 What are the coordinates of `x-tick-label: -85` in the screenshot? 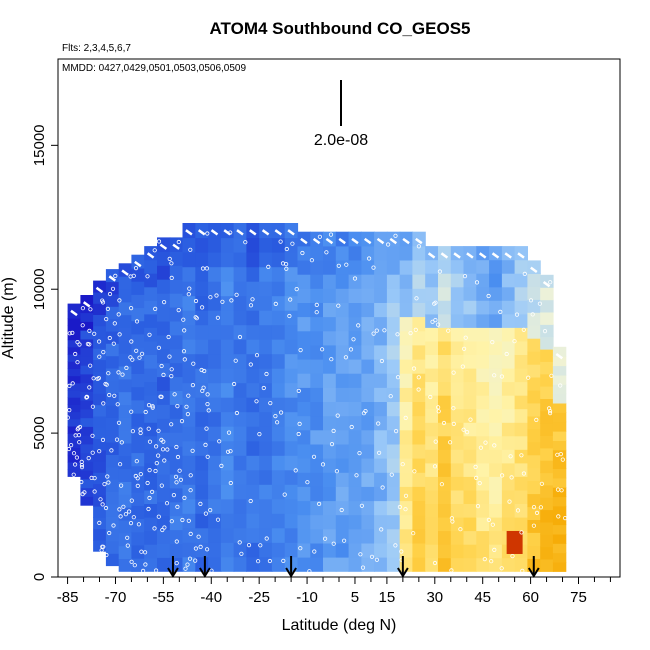 It's located at (68, 597).